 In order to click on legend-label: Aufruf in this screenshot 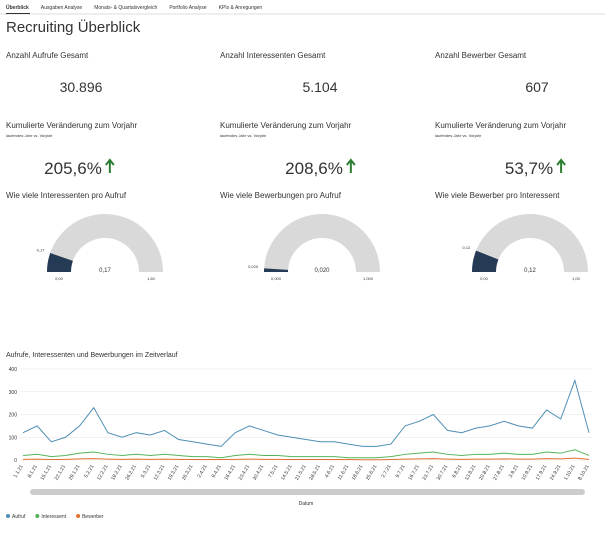, I will do `click(19, 517)`.